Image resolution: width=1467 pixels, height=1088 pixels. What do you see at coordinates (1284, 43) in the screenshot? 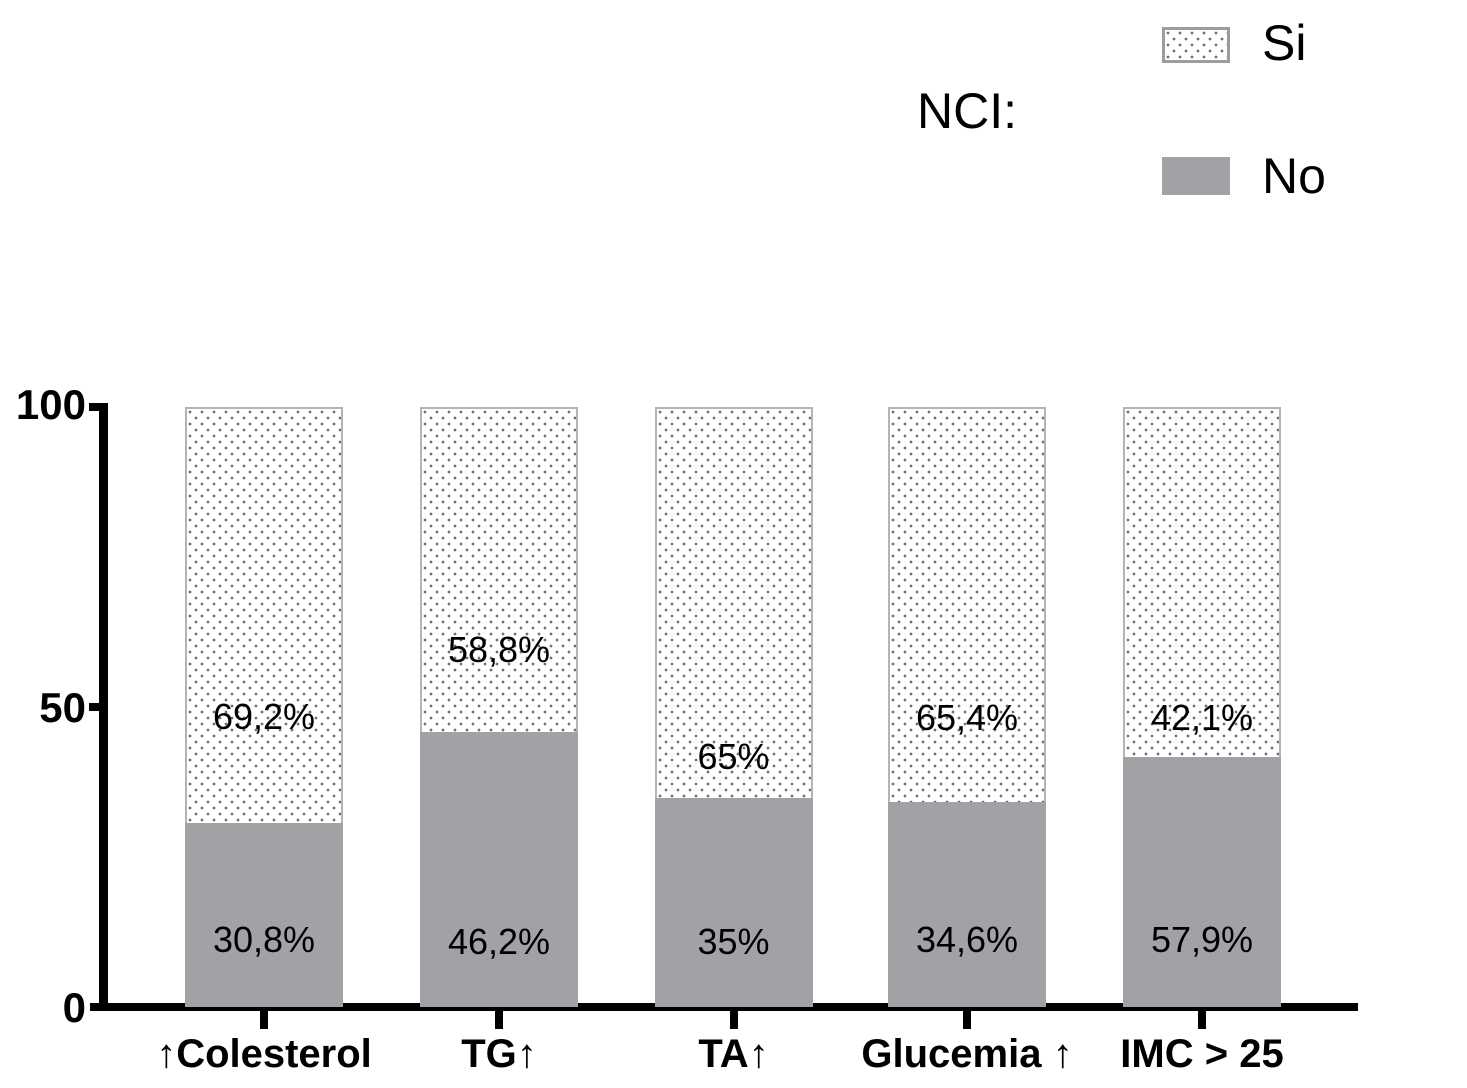
I see `legend-si-label: Si` at bounding box center [1284, 43].